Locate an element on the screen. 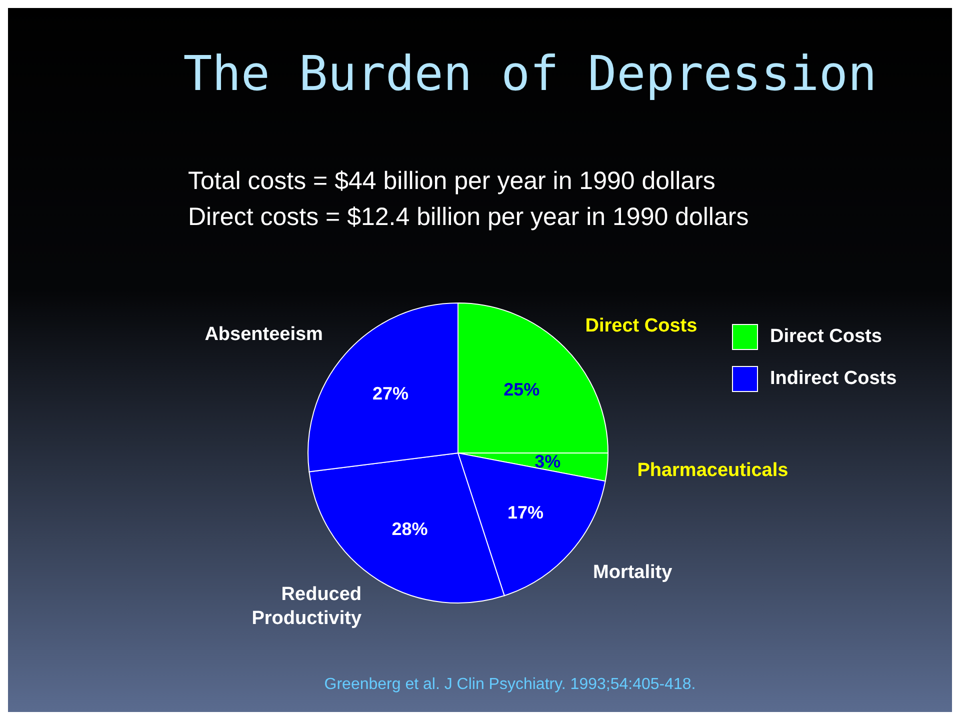 This screenshot has width=960, height=720. data-label: 3% is located at coordinates (547, 461).